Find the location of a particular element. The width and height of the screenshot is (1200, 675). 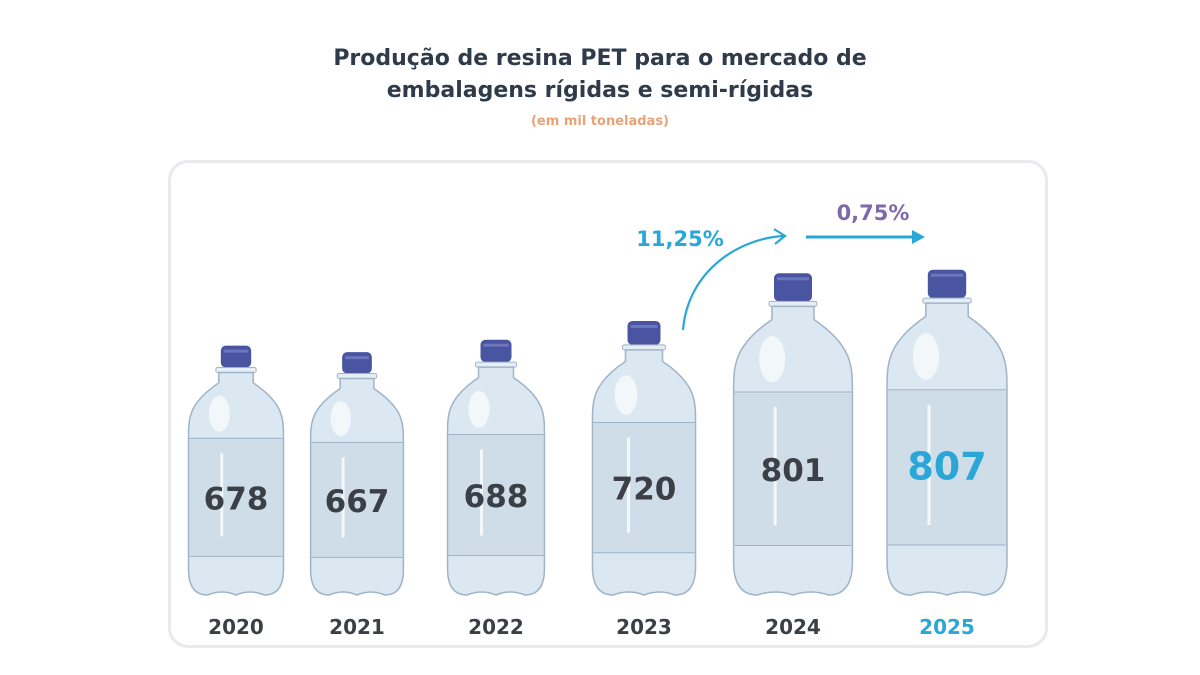

bottle-2022: 688 2022 is located at coordinates (496, 489).